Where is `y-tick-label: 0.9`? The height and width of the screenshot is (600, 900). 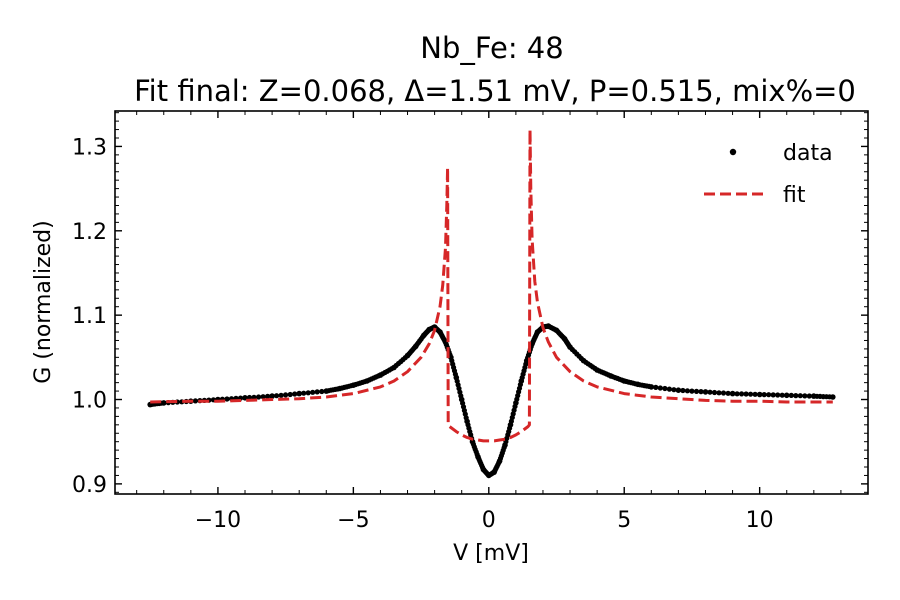
y-tick-label: 0.9 is located at coordinates (89, 485).